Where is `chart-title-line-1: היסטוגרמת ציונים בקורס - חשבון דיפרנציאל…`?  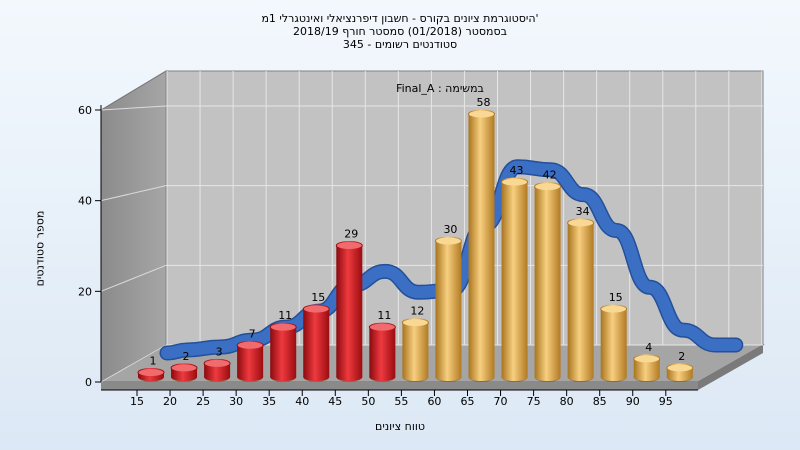
chart-title-line-1: היסטוגרמת ציונים בקורס - חשבון דיפרנציאל… is located at coordinates (400, 18).